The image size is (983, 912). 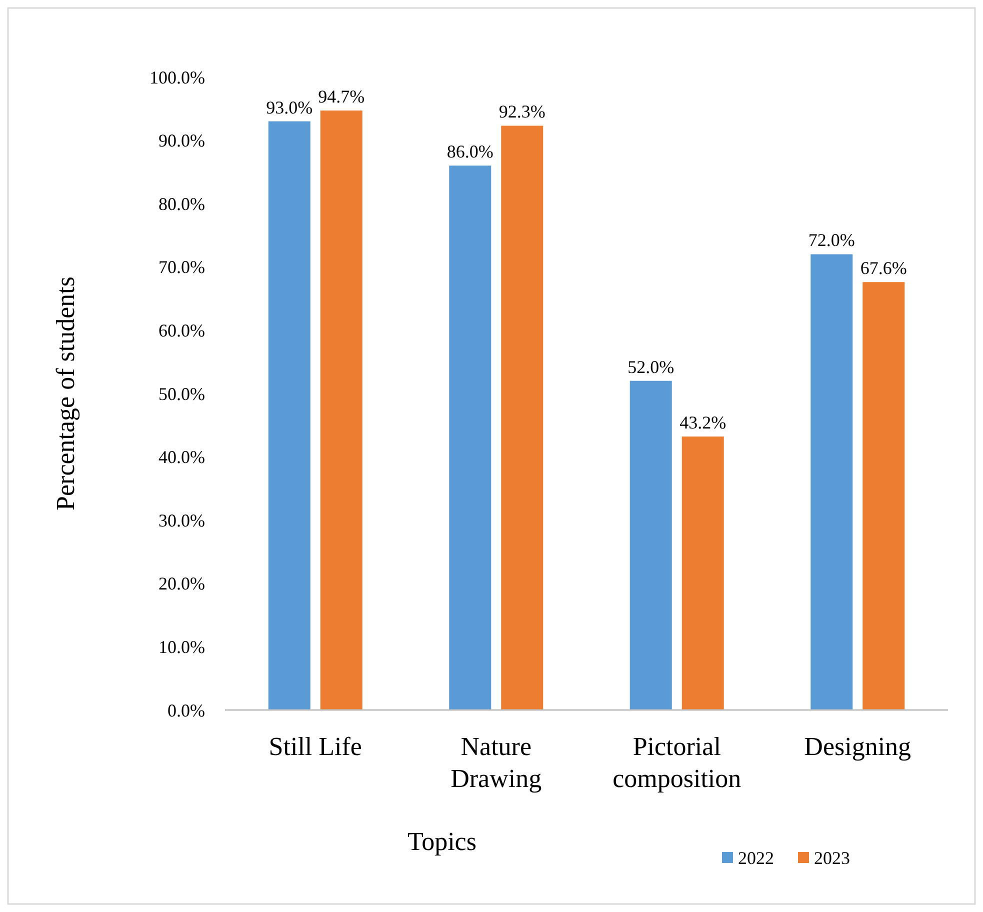 What do you see at coordinates (181, 204) in the screenshot?
I see `y-tick-label: 80.0%` at bounding box center [181, 204].